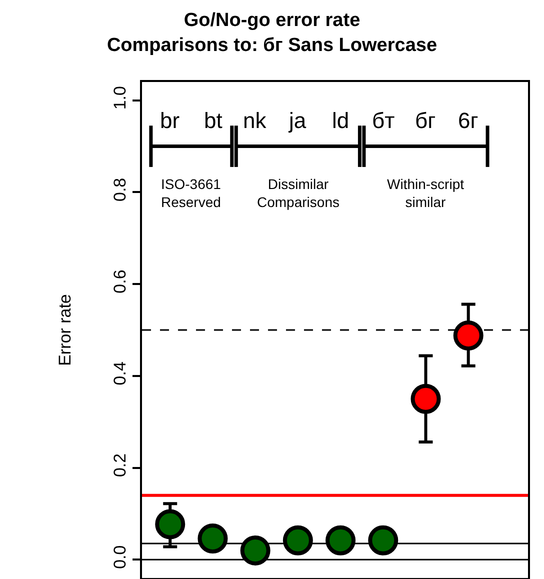  Describe the element at coordinates (120, 374) in the screenshot. I see `y-tick-label: 0.4` at that location.